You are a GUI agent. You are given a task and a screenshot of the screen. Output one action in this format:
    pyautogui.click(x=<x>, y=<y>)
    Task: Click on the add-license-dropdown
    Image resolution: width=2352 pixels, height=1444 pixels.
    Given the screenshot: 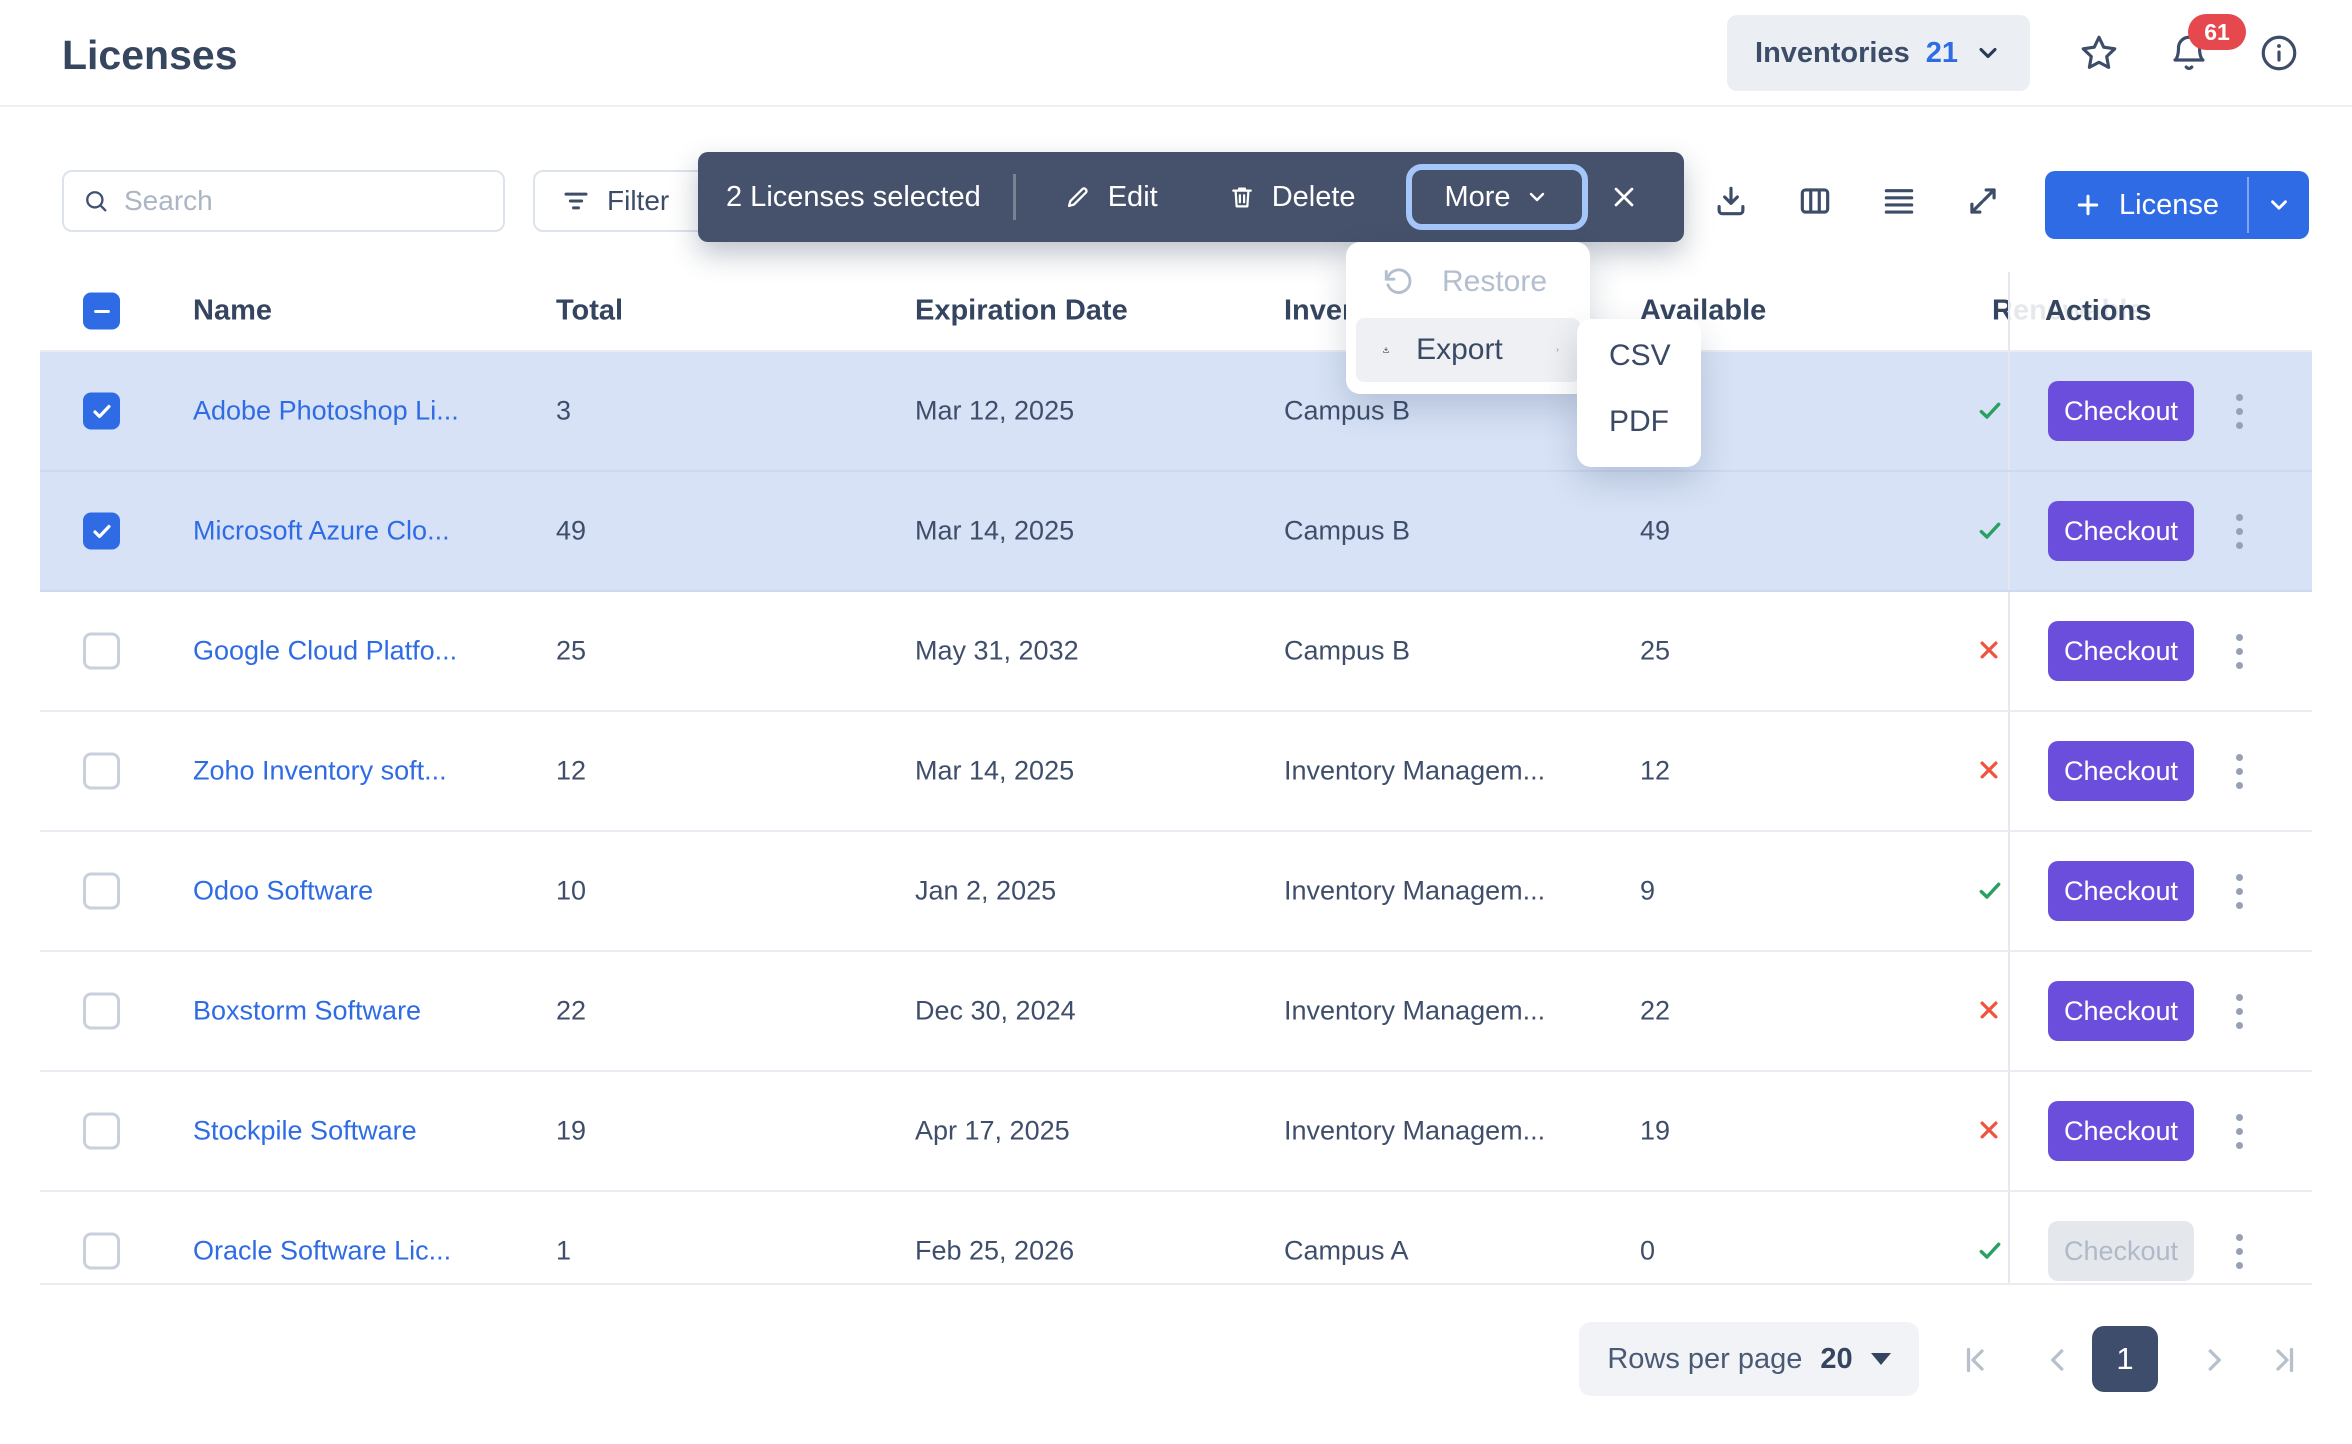 What is the action you would take?
    pyautogui.click(x=2279, y=205)
    